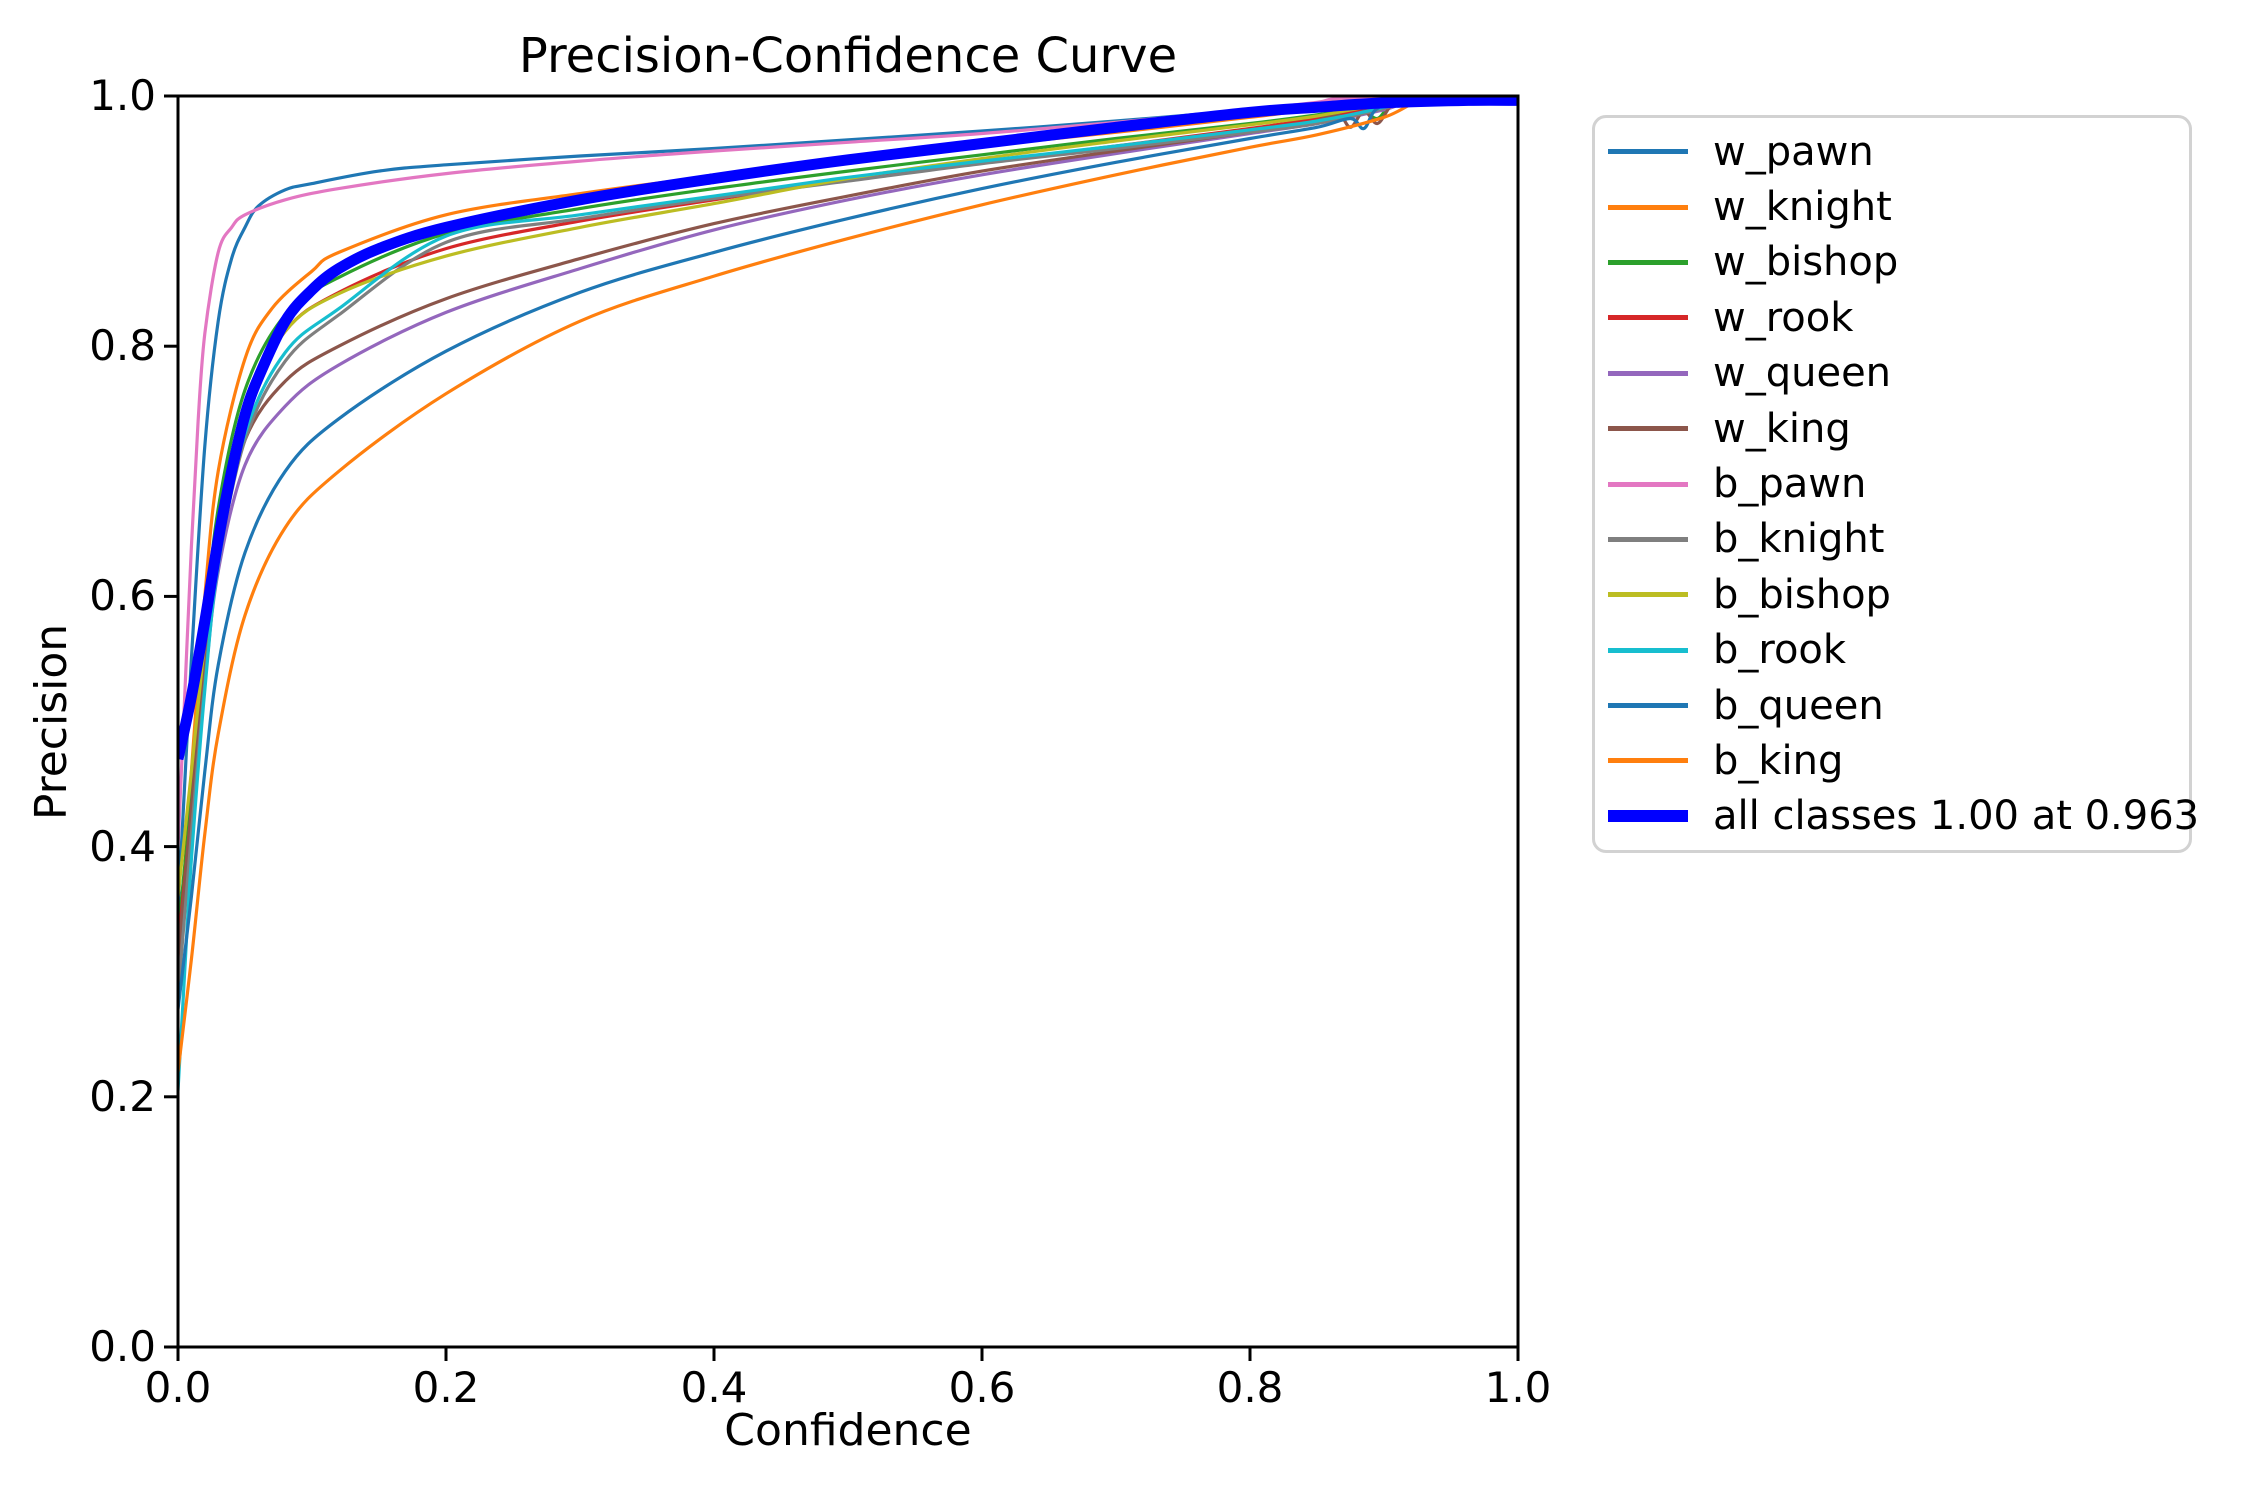 This screenshot has height=1500, width=2250. Describe the element at coordinates (178, 1387) in the screenshot. I see `xtick-label: 0.0` at that location.